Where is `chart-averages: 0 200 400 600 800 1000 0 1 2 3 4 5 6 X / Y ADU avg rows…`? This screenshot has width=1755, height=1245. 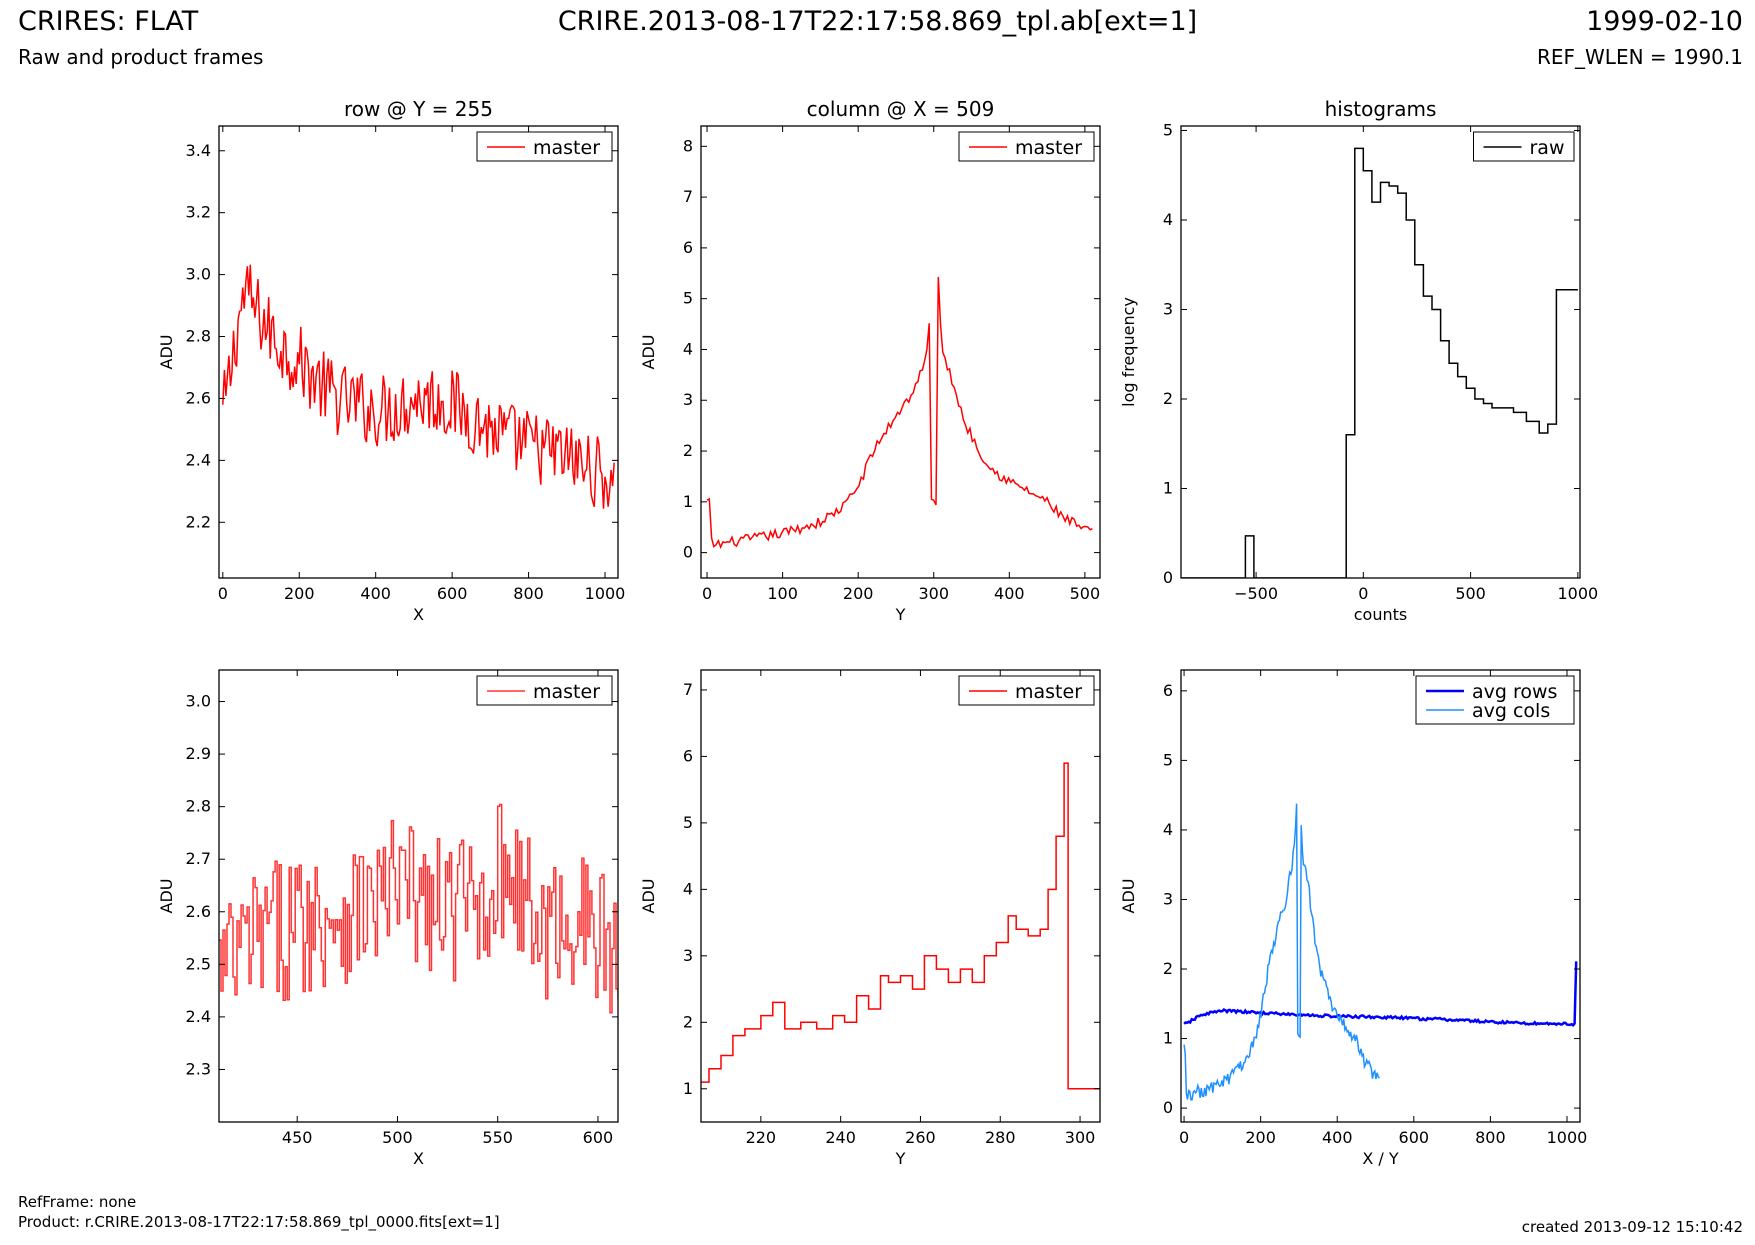 chart-averages: 0 200 400 600 800 1000 0 1 2 3 4 5 6 X / Y ADU avg rows… is located at coordinates (1353, 918).